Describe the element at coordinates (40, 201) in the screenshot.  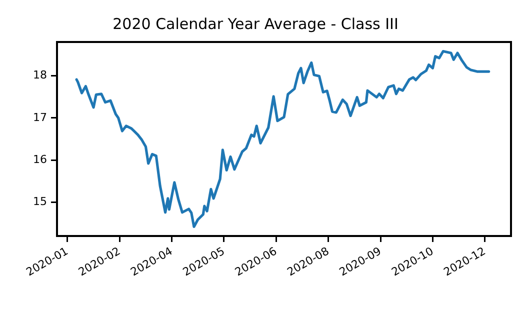
I see `y-tick-label: 15` at that location.